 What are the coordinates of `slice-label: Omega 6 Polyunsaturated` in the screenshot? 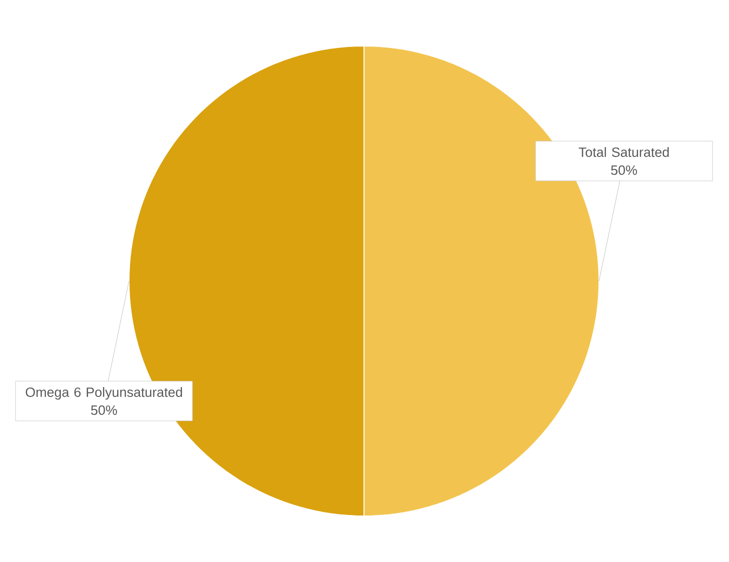 It's located at (104, 393).